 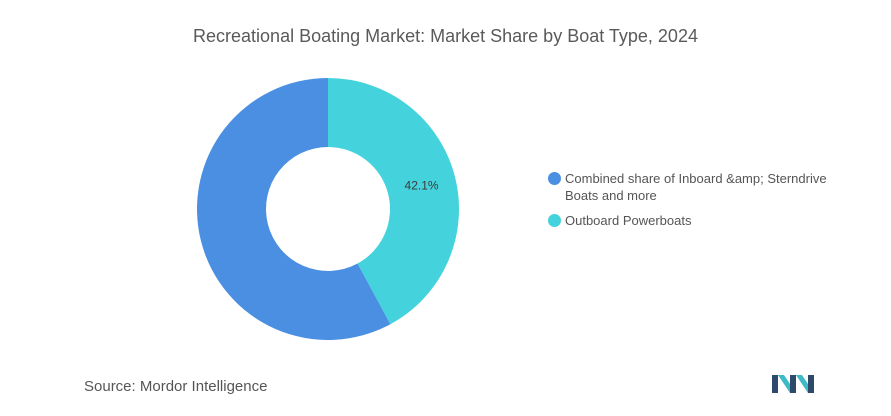 I want to click on legend-swatch-inboard-sterndrive, so click(x=554, y=178).